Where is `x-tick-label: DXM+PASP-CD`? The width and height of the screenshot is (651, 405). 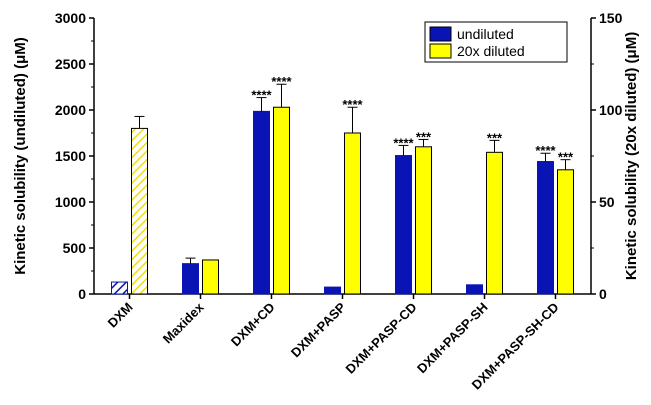
x-tick-label: DXM+PASP-CD is located at coordinates (381, 338).